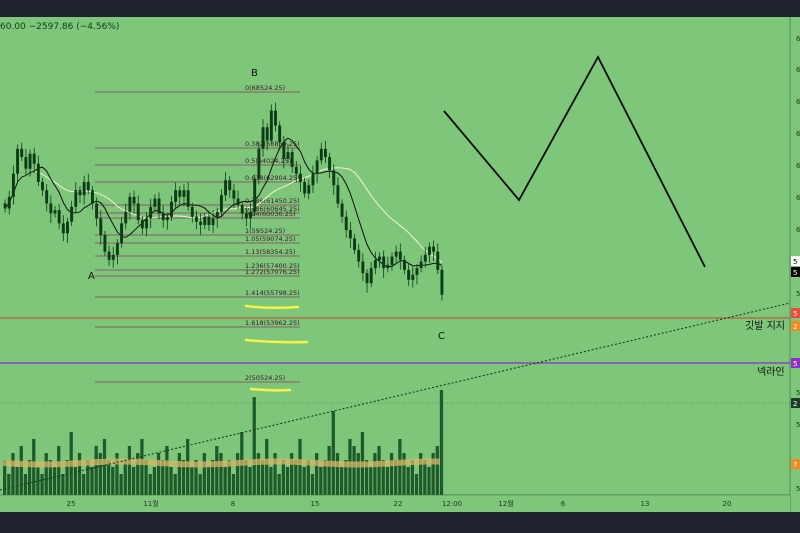 This screenshot has height=533, width=800. What do you see at coordinates (795, 313) in the screenshot?
I see `price-tag` at bounding box center [795, 313].